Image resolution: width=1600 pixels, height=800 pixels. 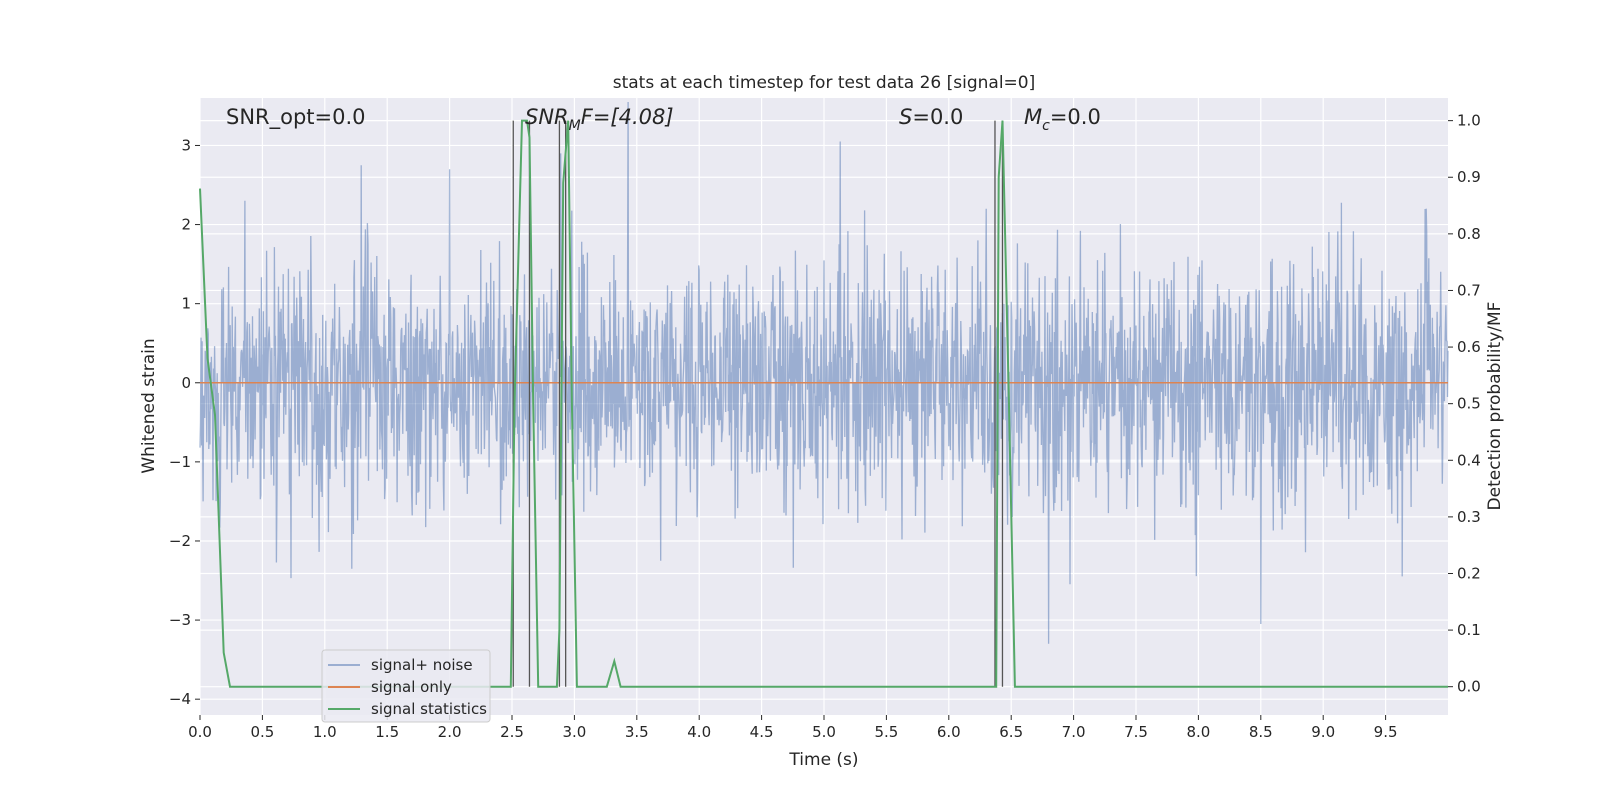 I want to click on x-tick-label: 0.0, so click(x=200, y=732).